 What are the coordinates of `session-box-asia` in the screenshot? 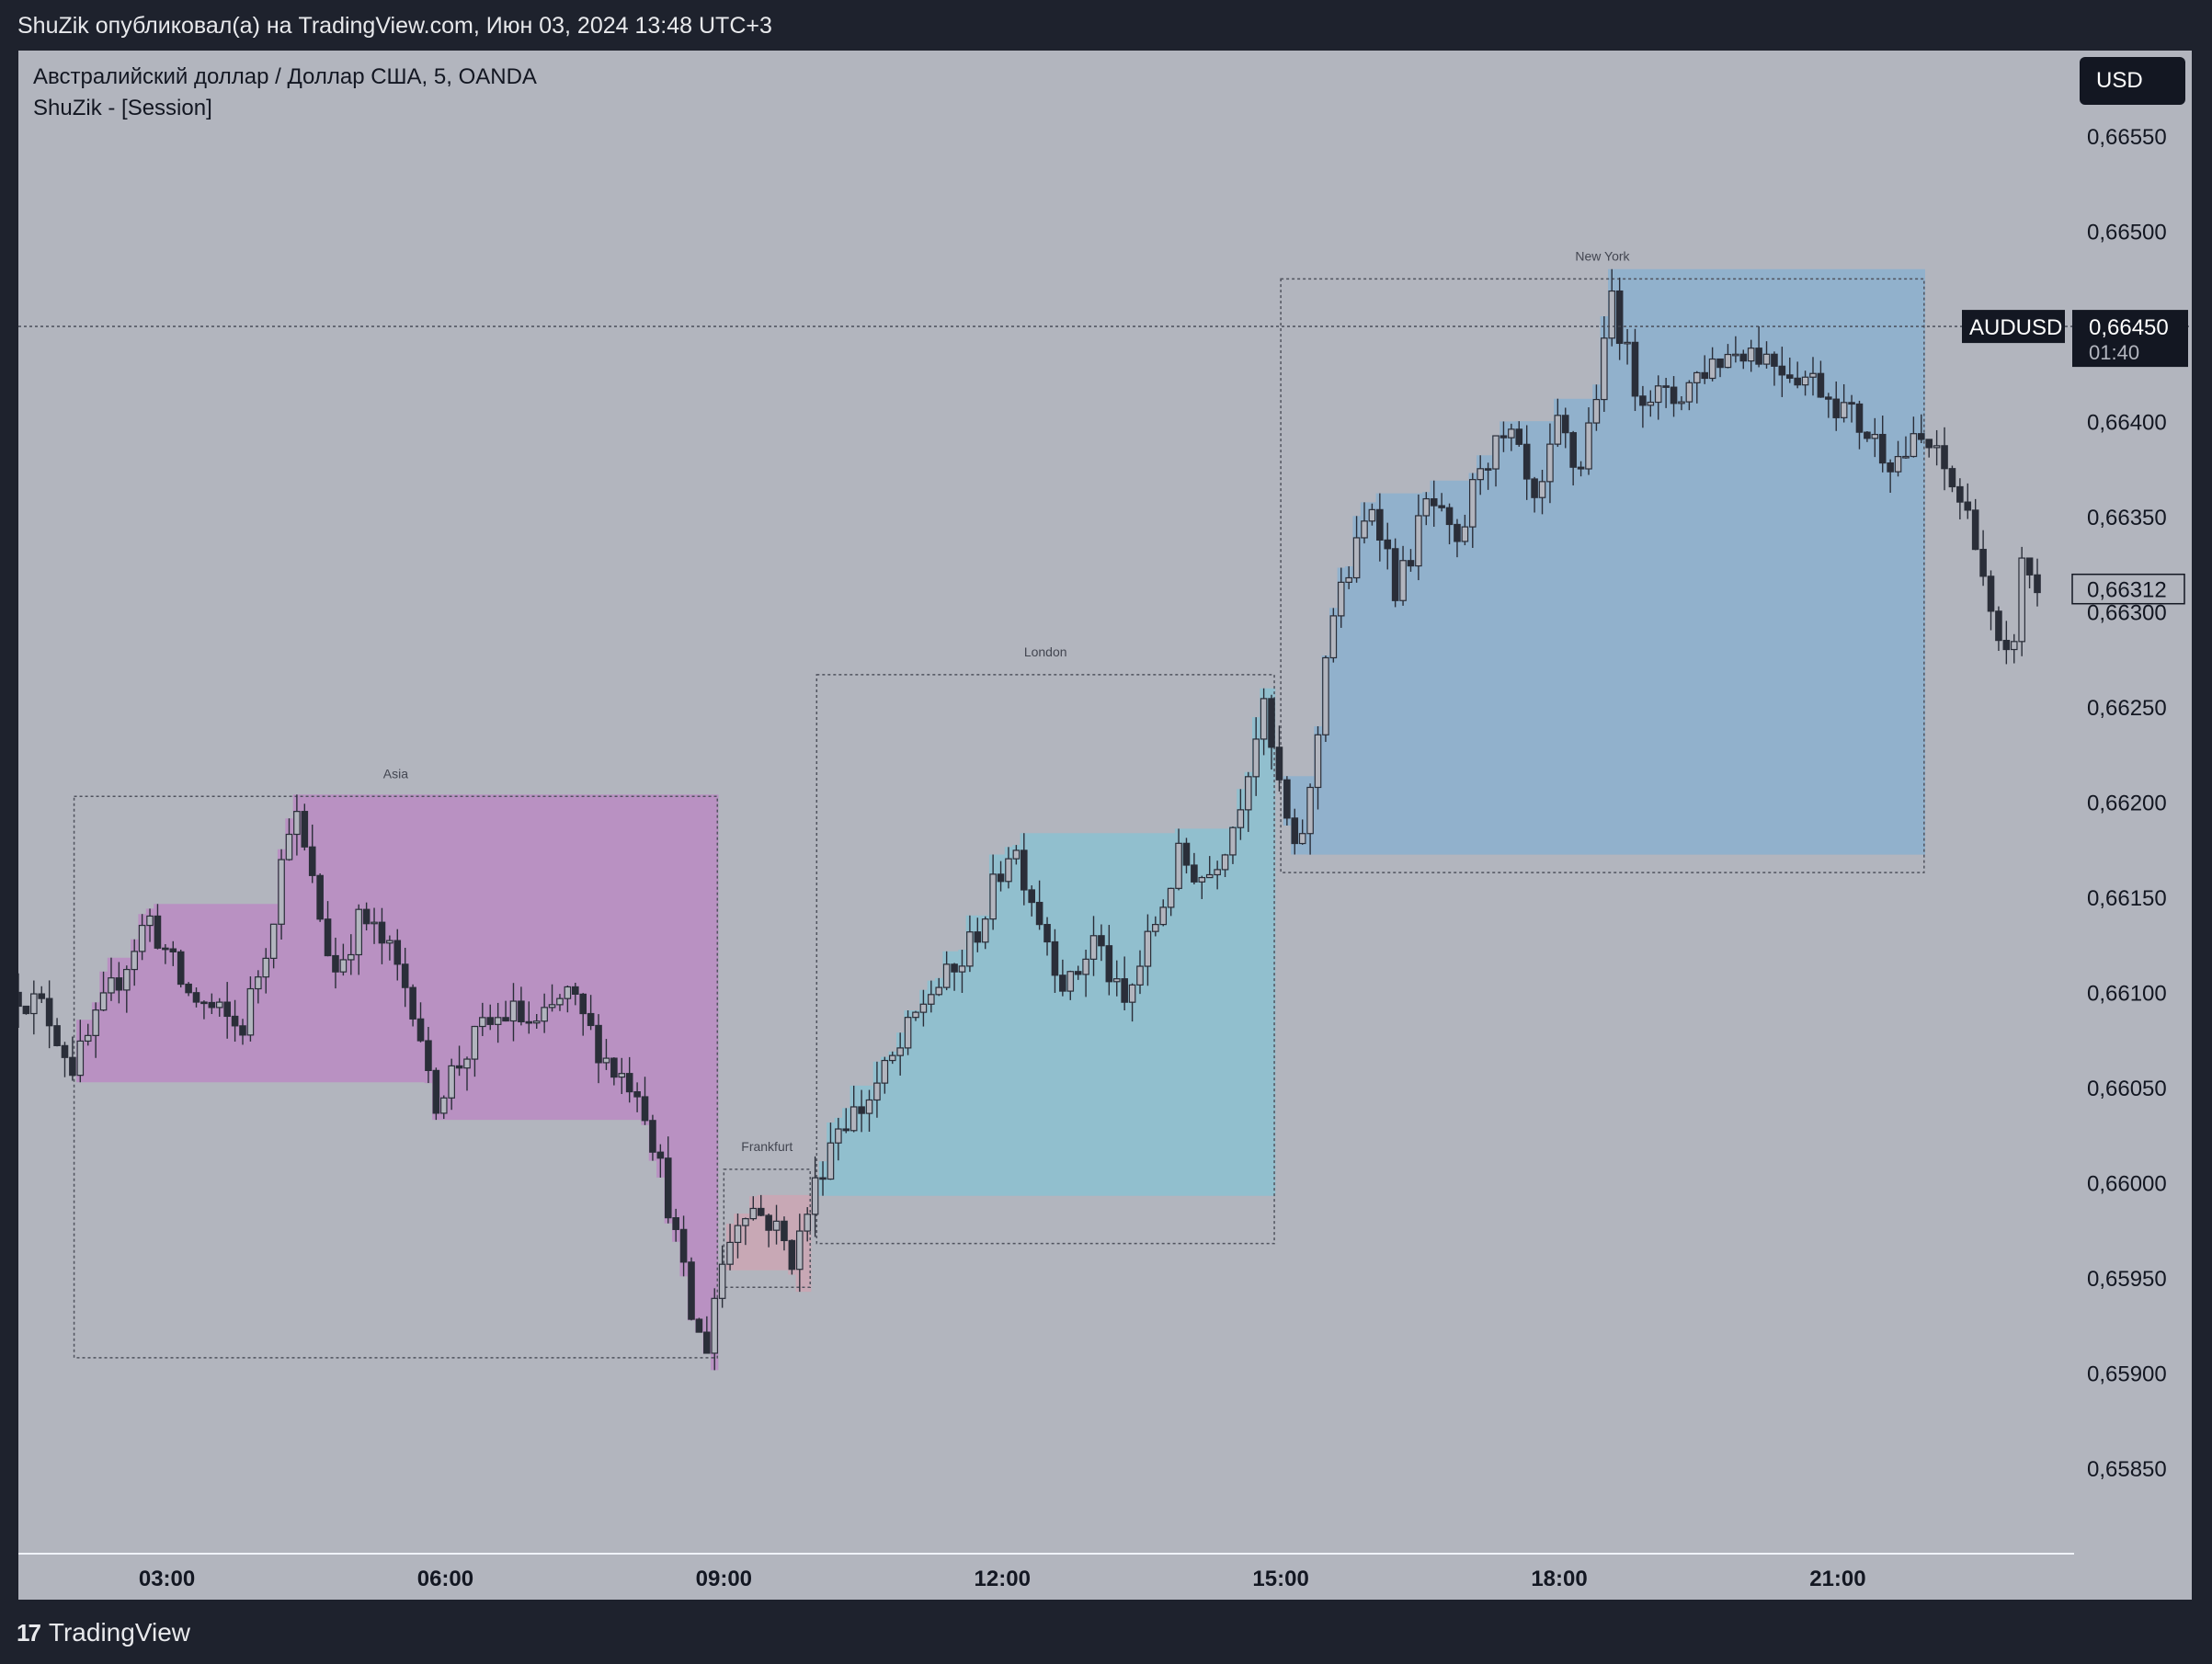 It's located at (396, 1077).